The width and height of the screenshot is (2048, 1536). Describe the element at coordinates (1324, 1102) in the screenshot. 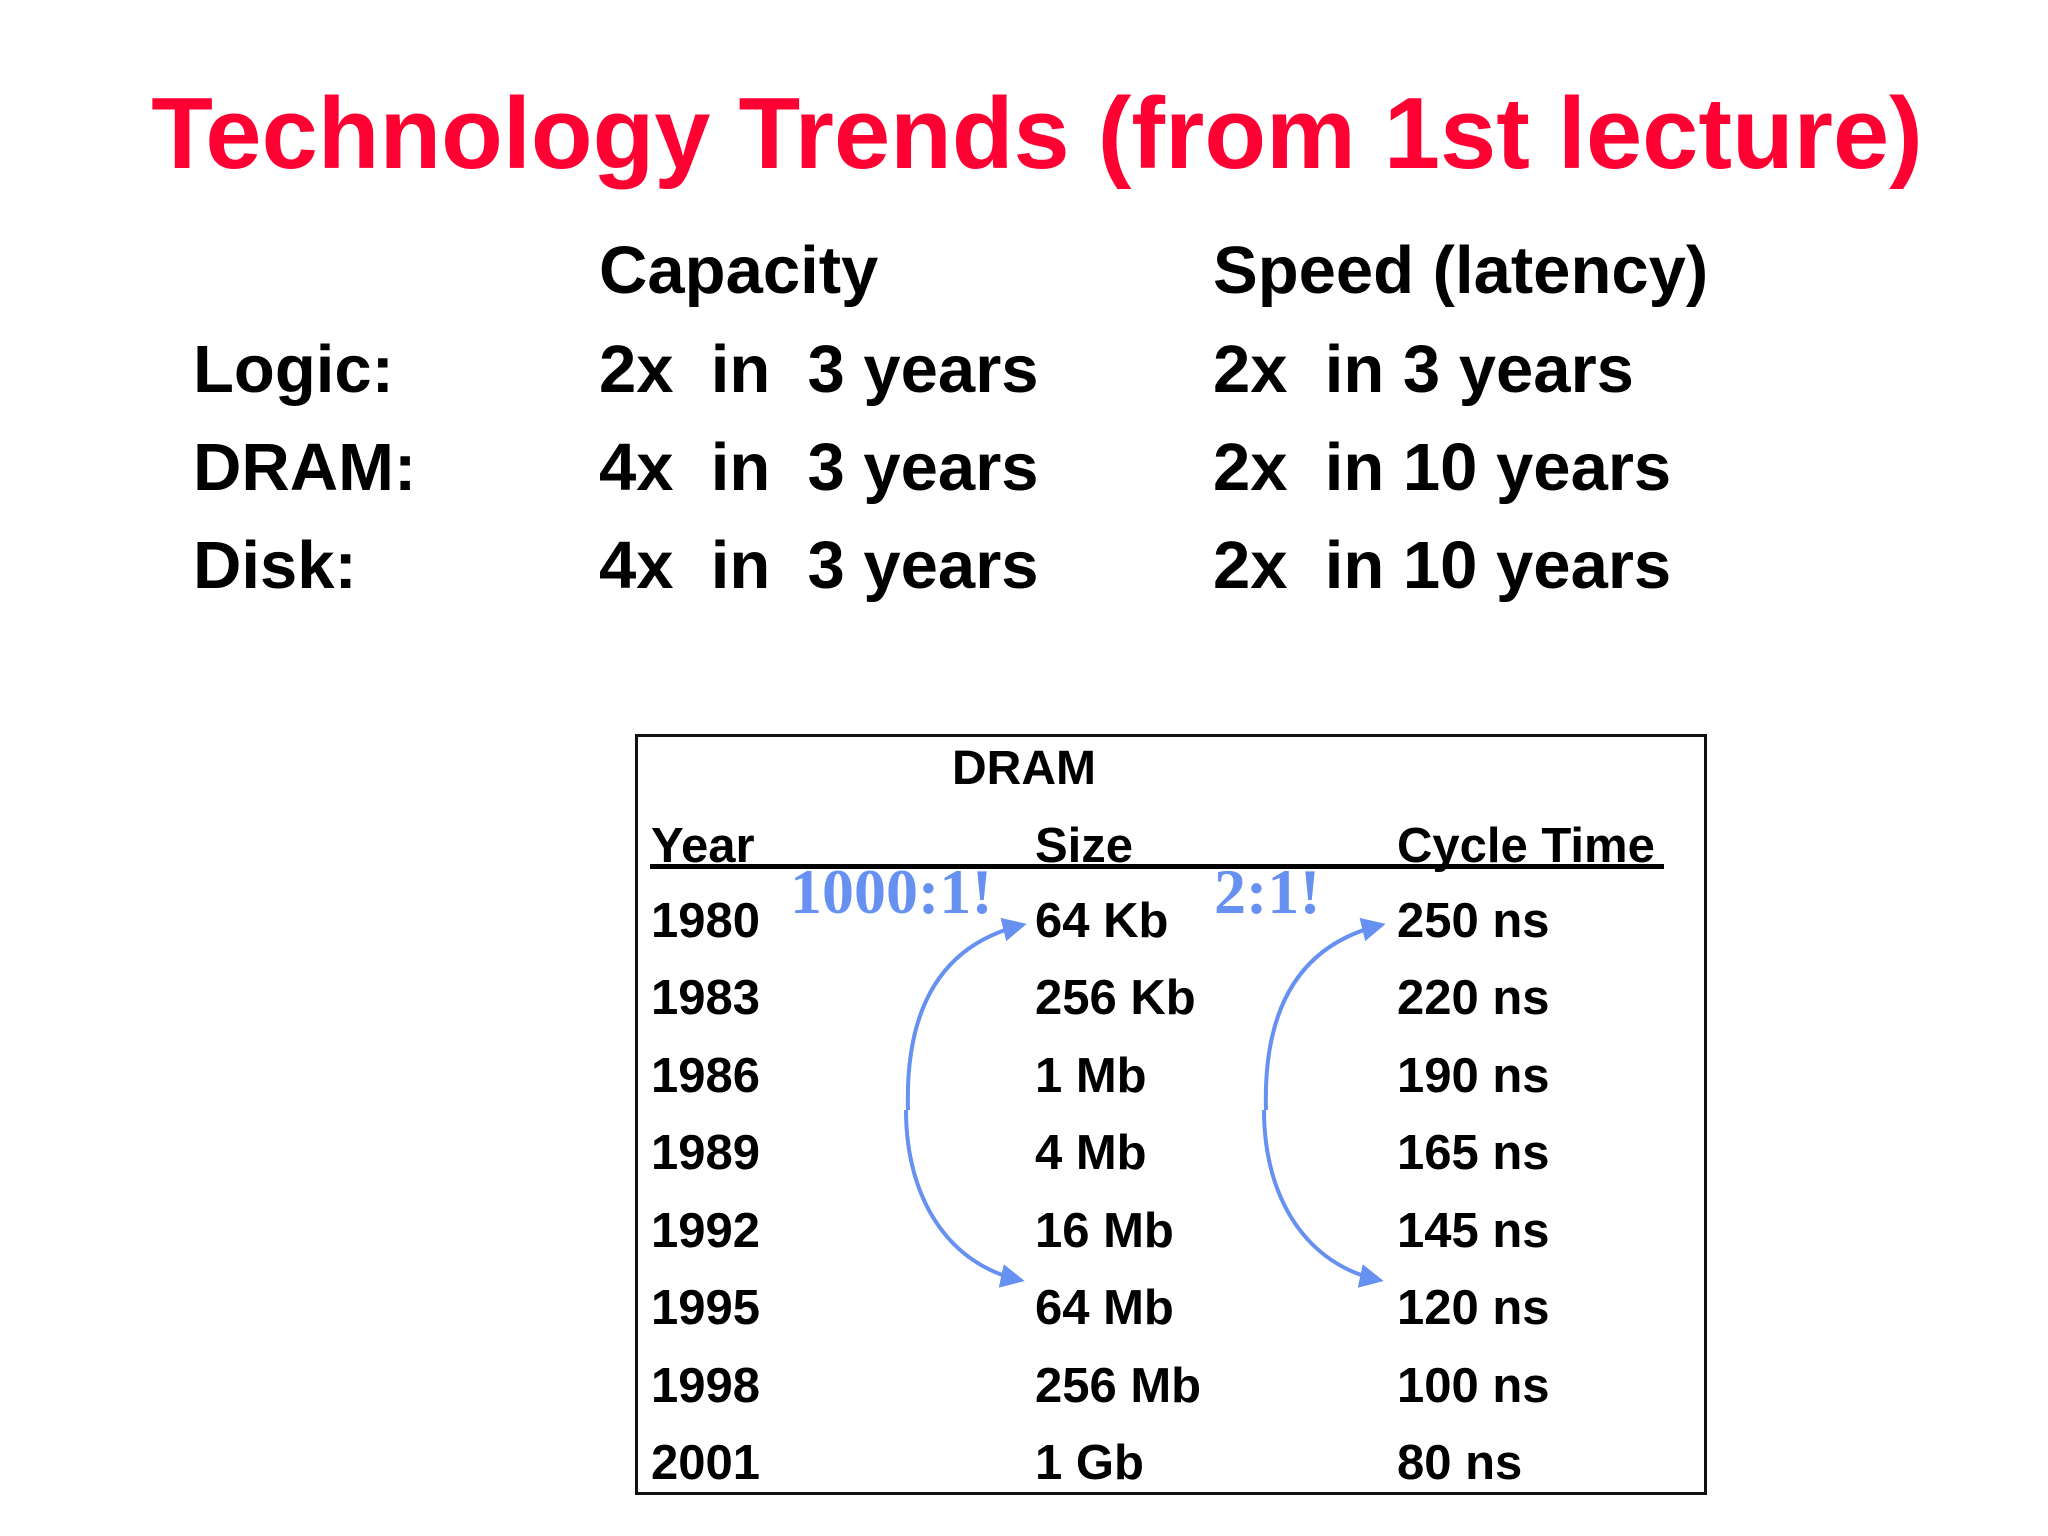

I see `cycle-range-arrow-icon` at that location.